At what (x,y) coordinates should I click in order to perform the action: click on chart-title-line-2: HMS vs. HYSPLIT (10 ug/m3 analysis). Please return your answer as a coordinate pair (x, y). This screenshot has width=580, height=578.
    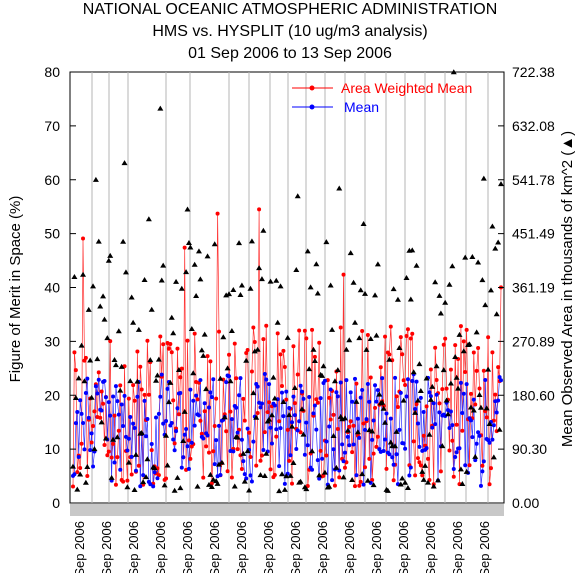
    Looking at the image, I should click on (289, 31).